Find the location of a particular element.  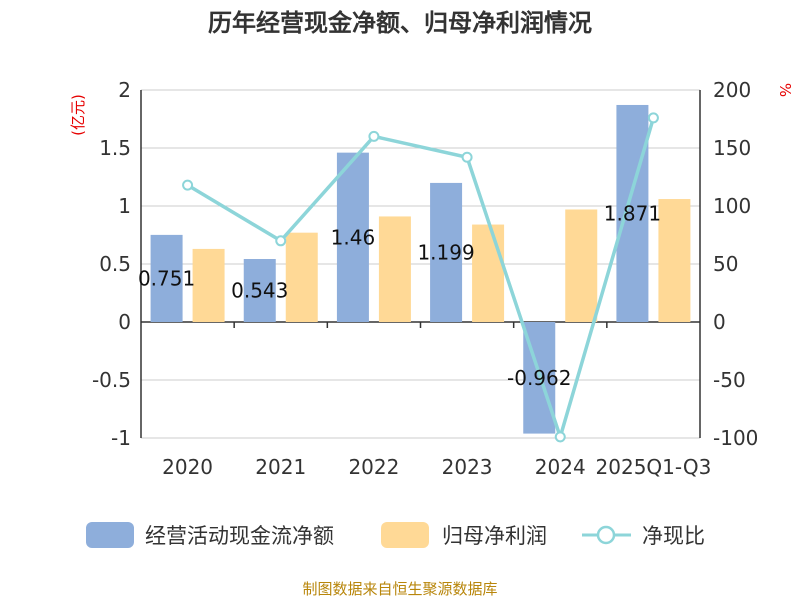

right-tick-label: -50 is located at coordinates (729, 380).